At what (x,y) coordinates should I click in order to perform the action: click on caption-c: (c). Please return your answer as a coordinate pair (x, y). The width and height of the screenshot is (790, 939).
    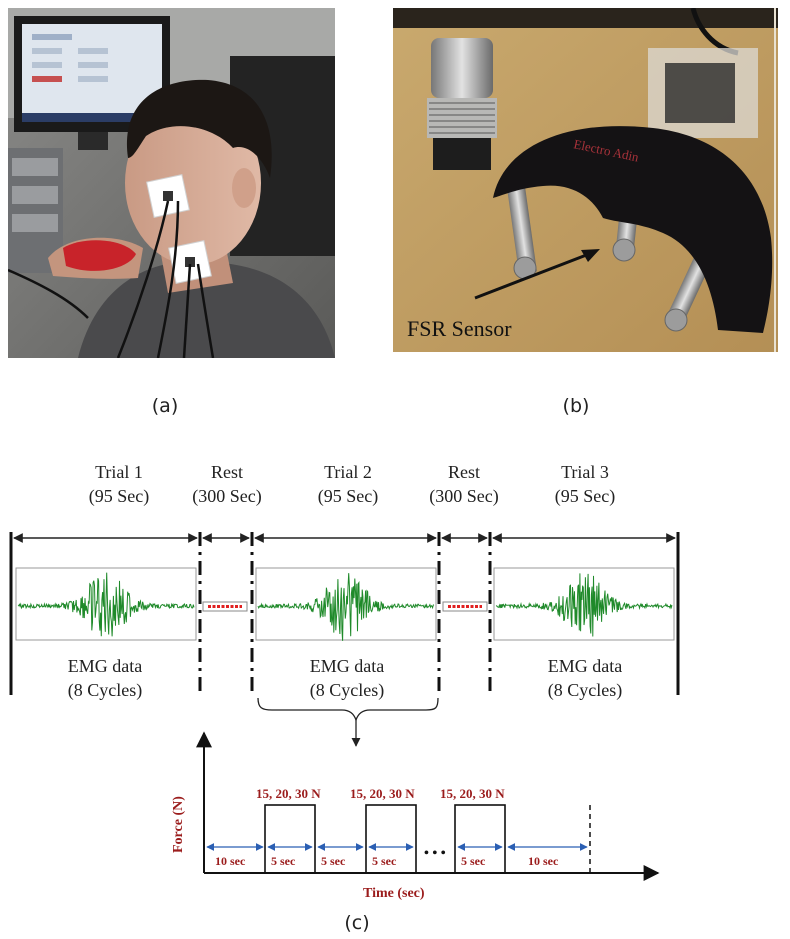
    Looking at the image, I should click on (357, 923).